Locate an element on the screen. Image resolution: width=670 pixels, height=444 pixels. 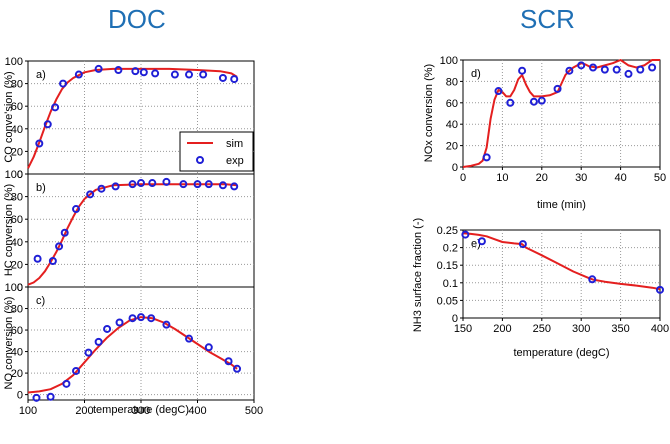
hc-ytick-label: 0 is located at coordinates (20, 288).